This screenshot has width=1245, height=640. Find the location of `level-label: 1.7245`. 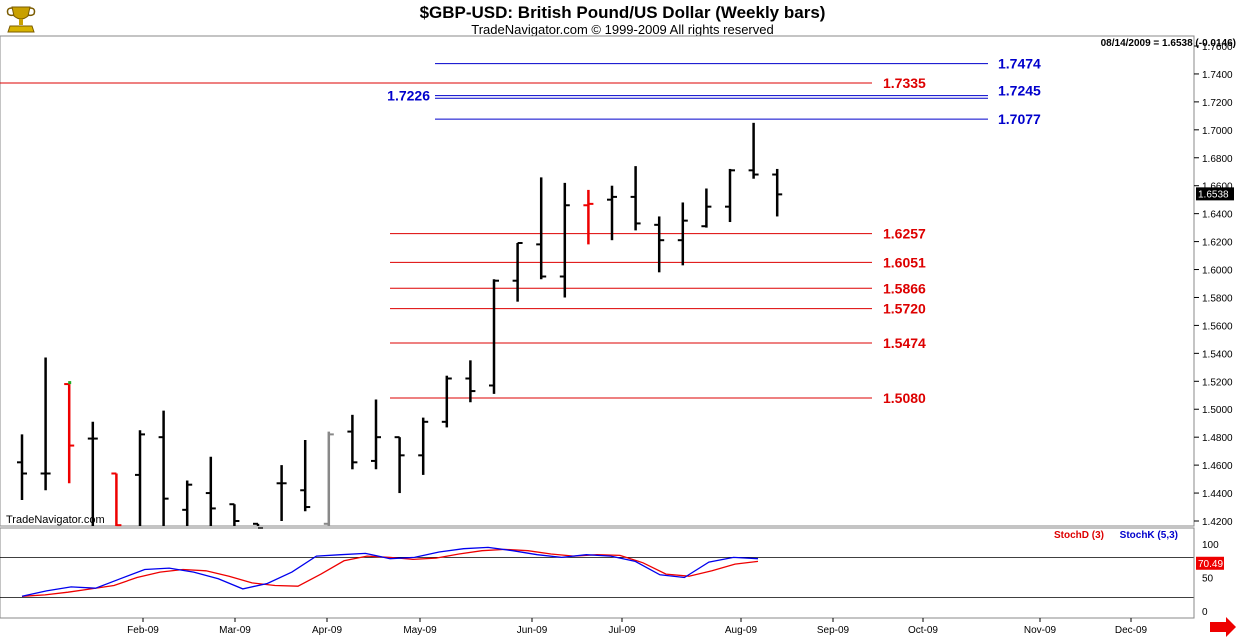

level-label: 1.7245 is located at coordinates (1019, 91).